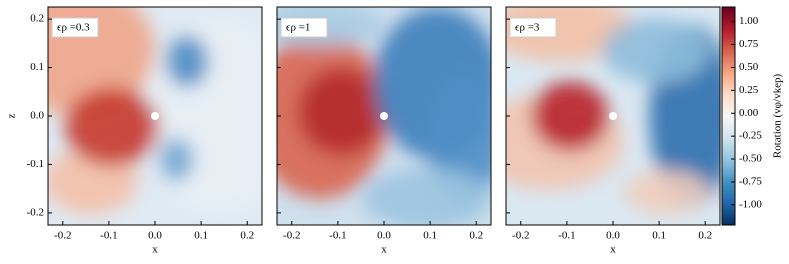 The width and height of the screenshot is (789, 264). Describe the element at coordinates (749, 90) in the screenshot. I see `colorbar-tick-label: 0.25` at that location.